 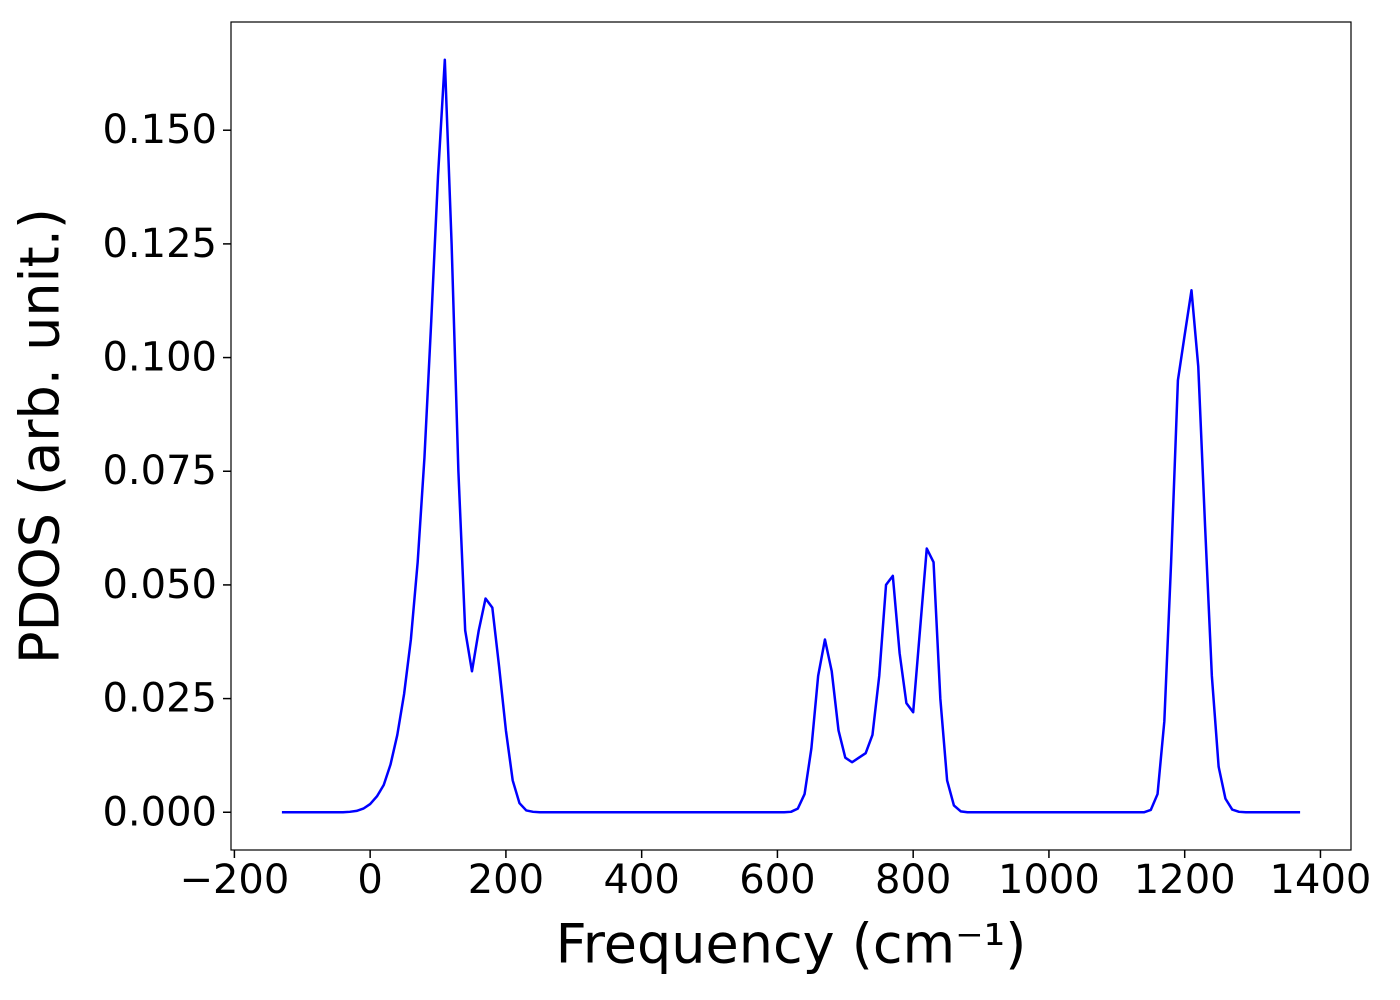 I want to click on x-axis-label: Frequency (cm⁻¹), so click(x=791, y=944).